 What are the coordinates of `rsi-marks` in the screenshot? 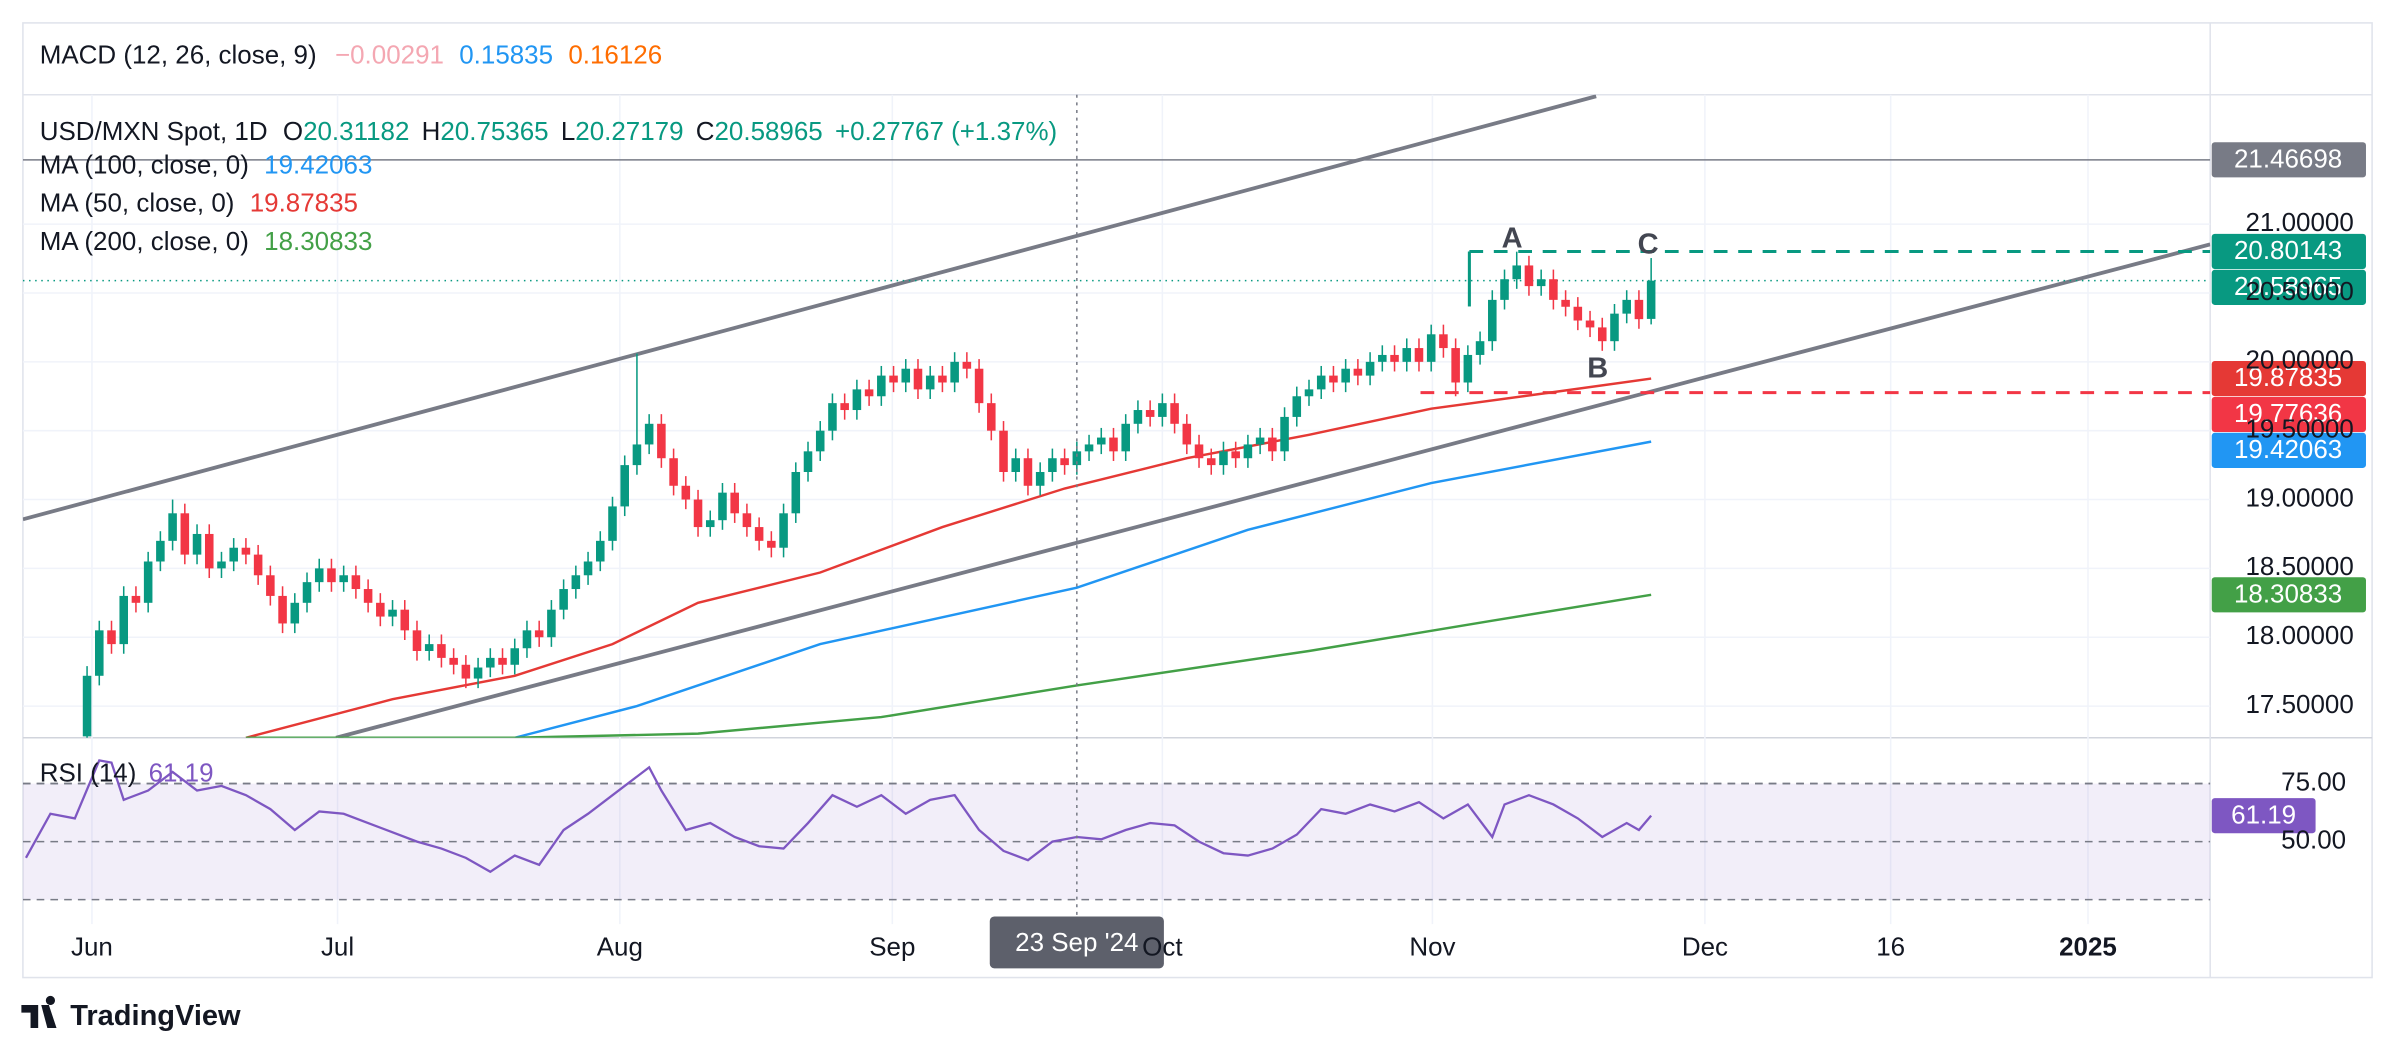 It's located at (1116, 830).